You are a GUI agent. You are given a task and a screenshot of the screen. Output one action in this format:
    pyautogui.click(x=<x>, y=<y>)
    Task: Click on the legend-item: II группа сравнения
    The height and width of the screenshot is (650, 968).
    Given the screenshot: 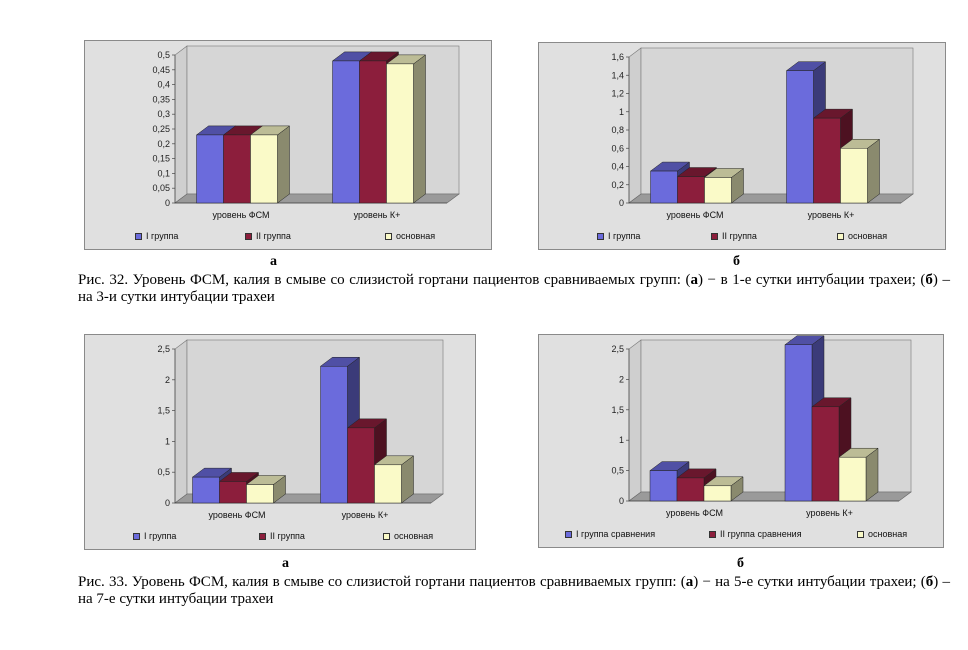 What is the action you would take?
    pyautogui.click(x=755, y=534)
    